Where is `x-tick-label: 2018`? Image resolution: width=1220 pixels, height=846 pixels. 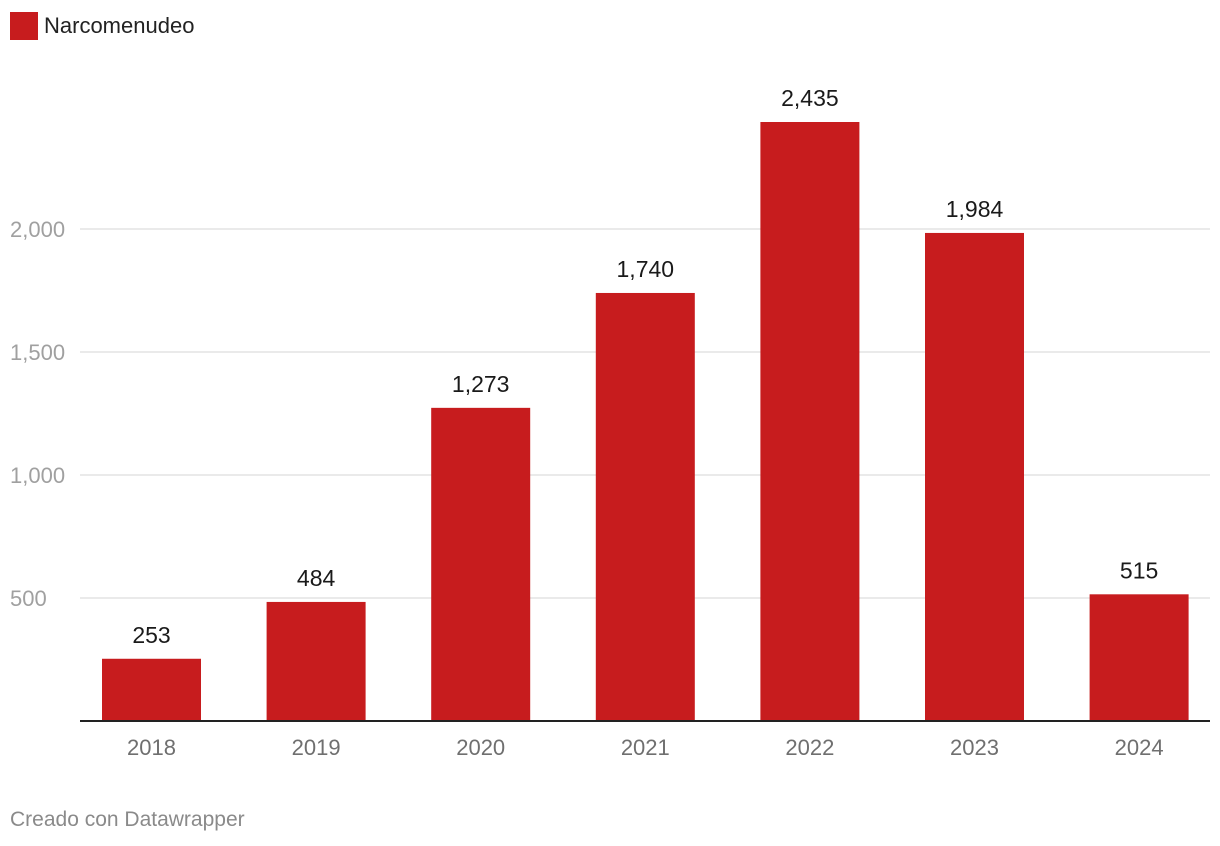
x-tick-label: 2018 is located at coordinates (151, 747).